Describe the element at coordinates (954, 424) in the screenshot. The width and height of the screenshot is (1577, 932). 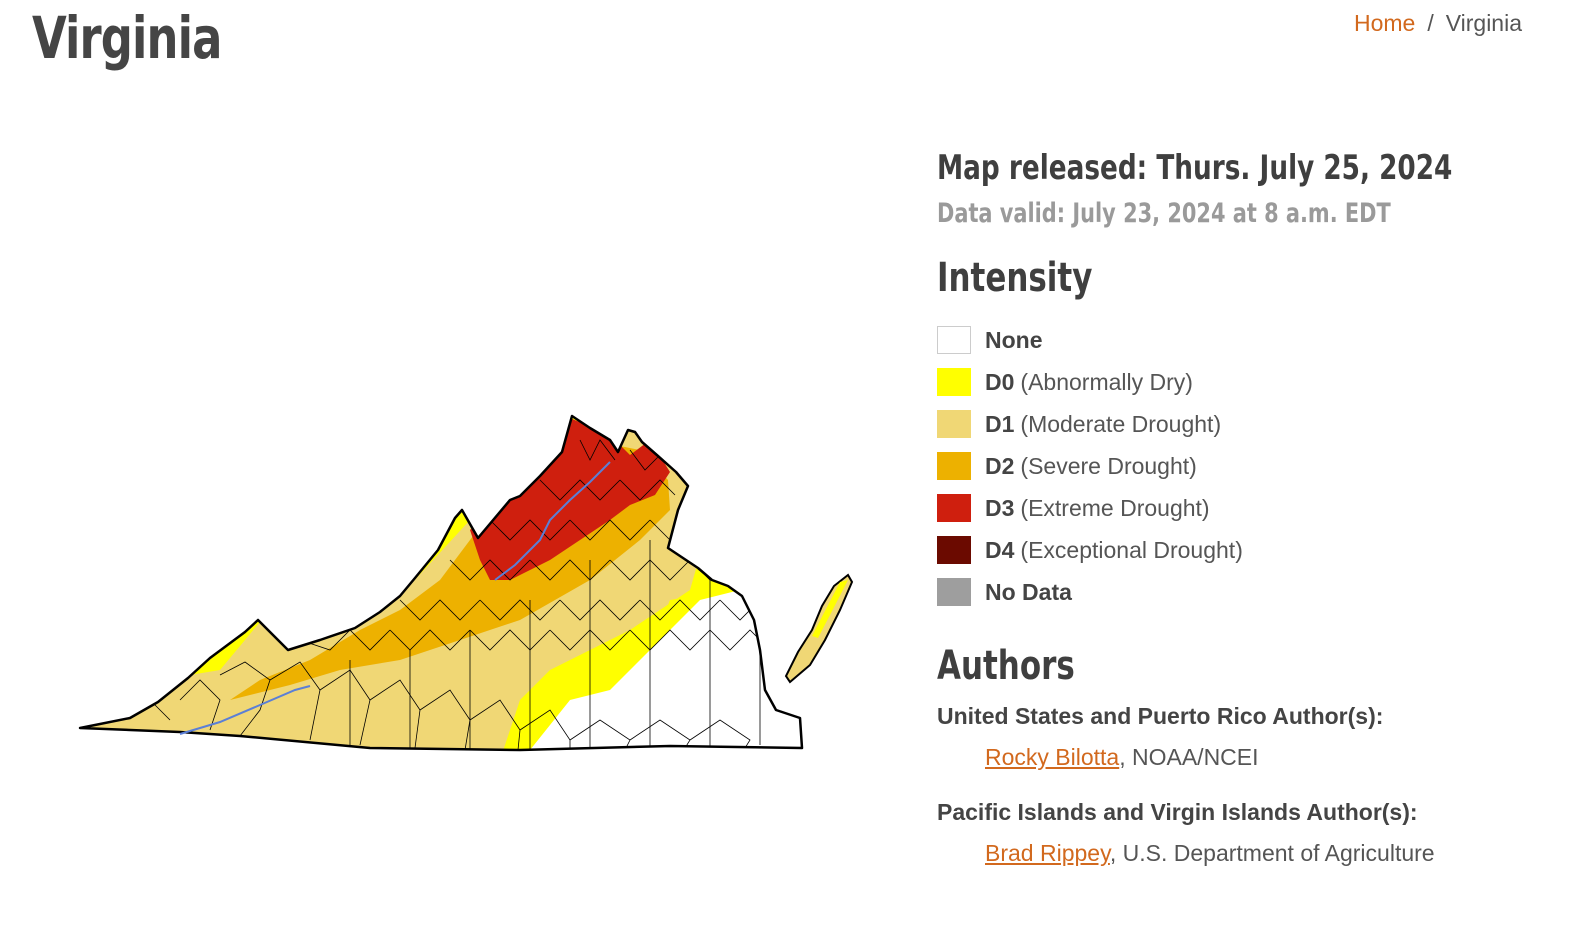
I see `legend-swatch-d1` at that location.